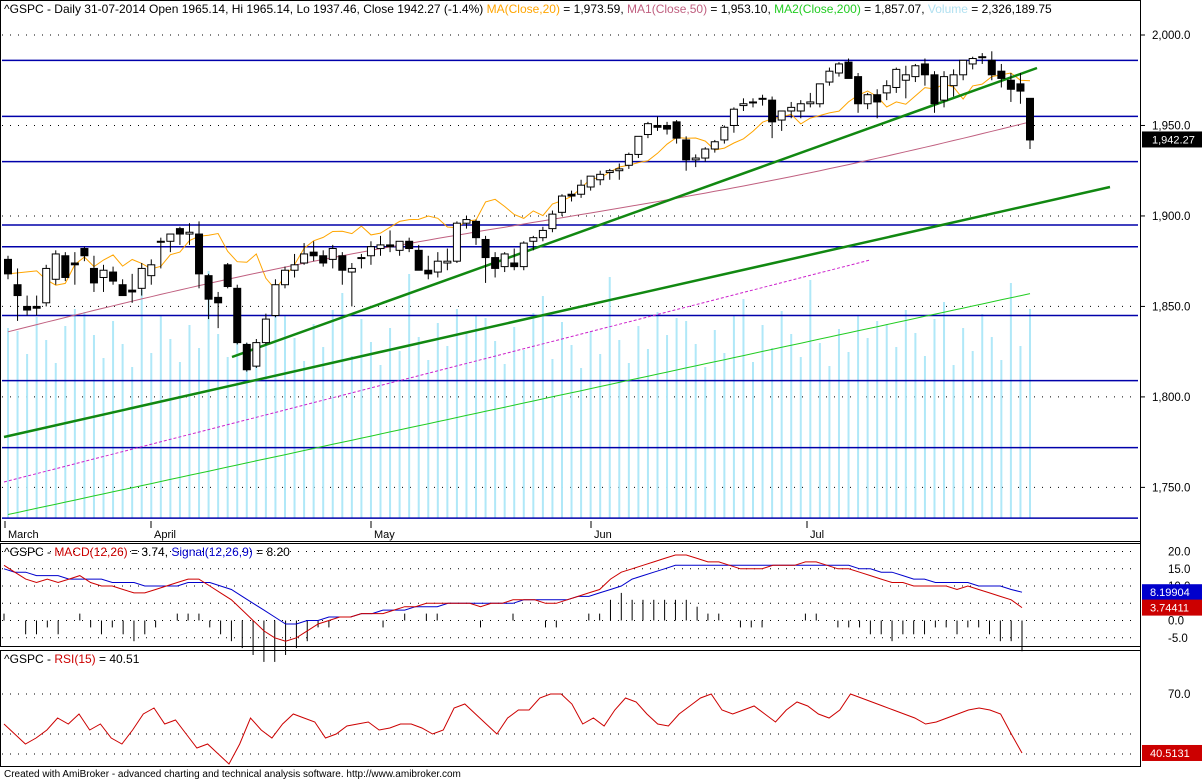  I want to click on month-label: March, so click(23, 535).